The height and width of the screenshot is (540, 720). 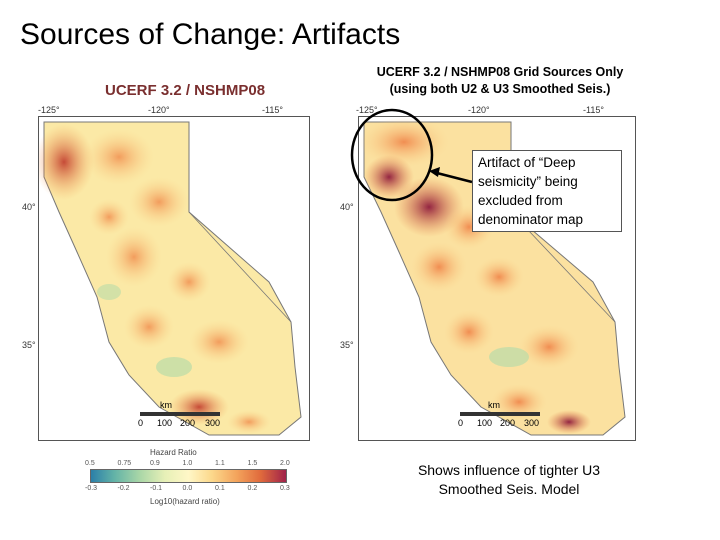 What do you see at coordinates (452, 177) in the screenshot?
I see `callout-arrow` at bounding box center [452, 177].